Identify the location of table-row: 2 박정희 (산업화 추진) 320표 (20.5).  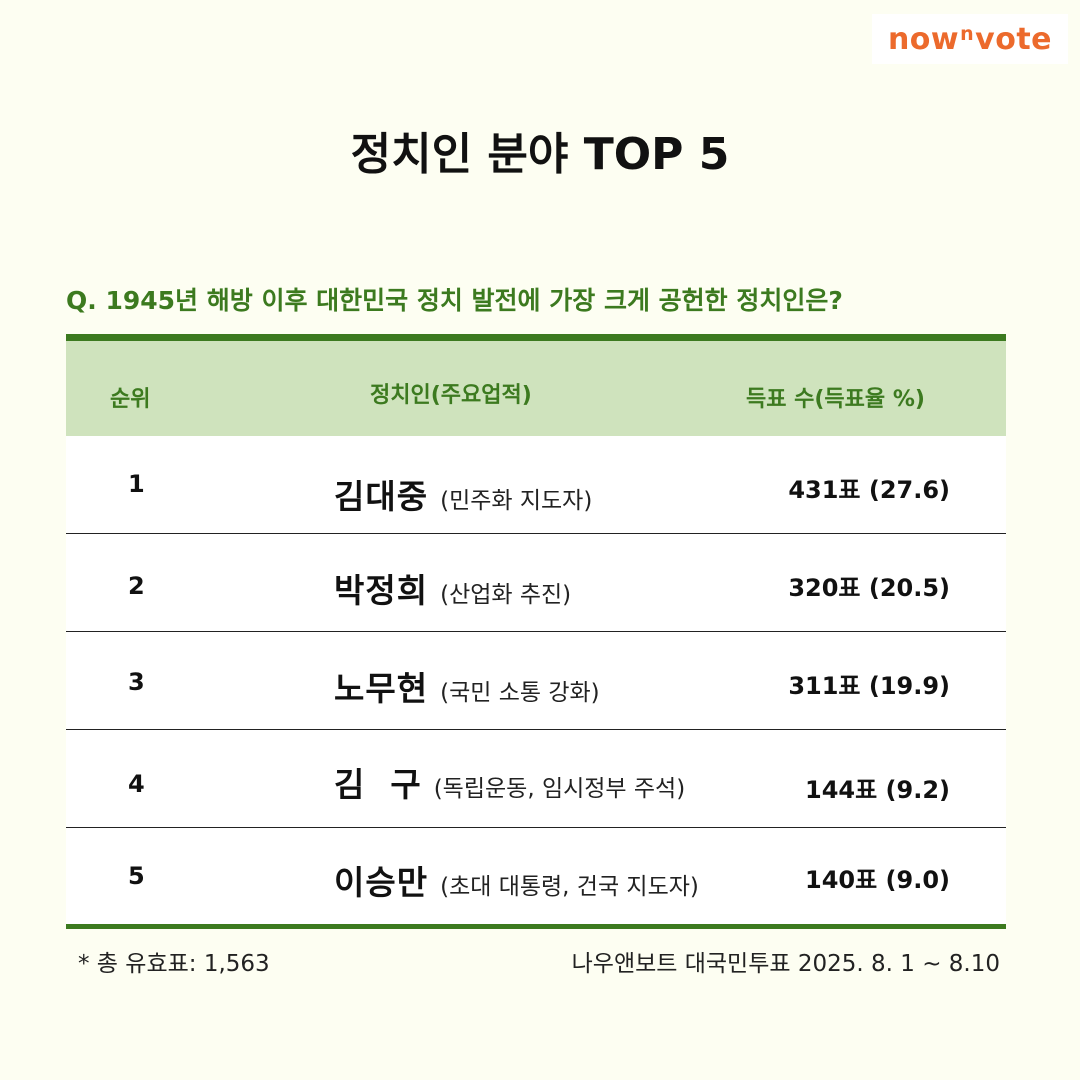
(536, 583).